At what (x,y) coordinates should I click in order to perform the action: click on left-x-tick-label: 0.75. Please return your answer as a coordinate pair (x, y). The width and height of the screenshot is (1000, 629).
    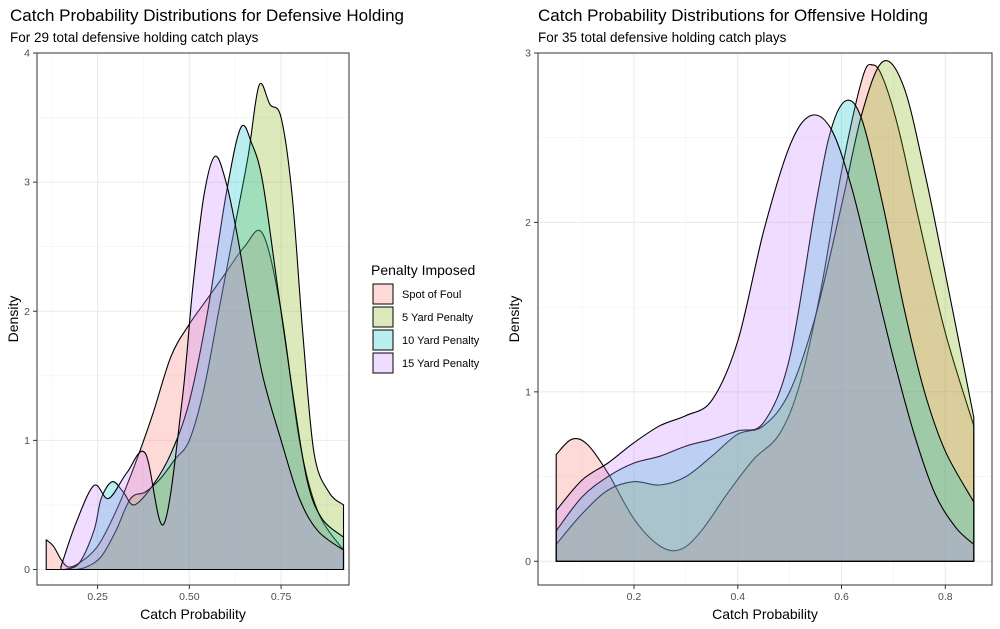
    Looking at the image, I should click on (281, 597).